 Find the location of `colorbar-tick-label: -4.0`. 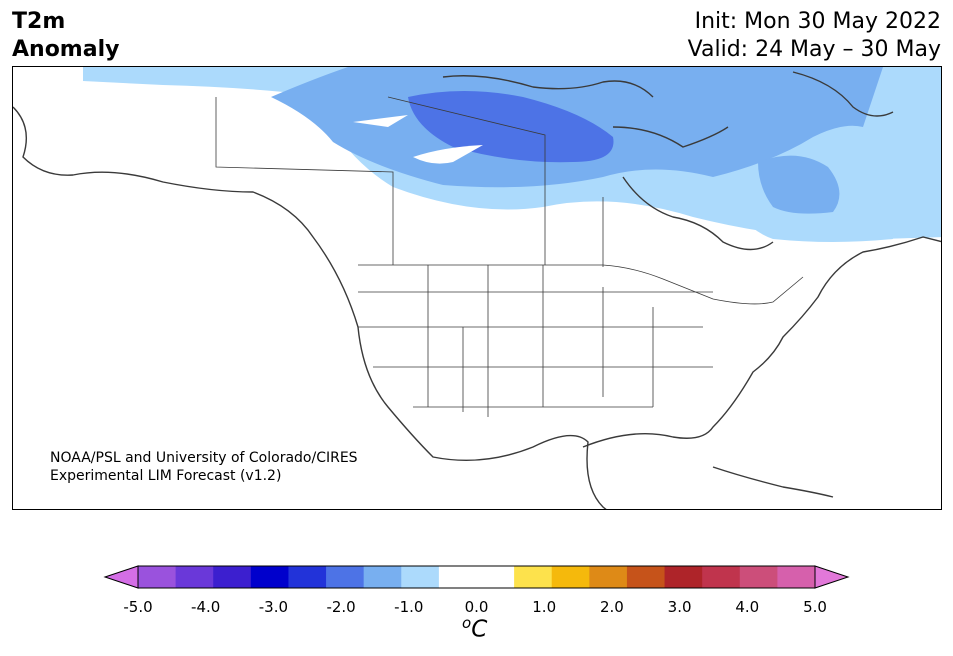

colorbar-tick-label: -4.0 is located at coordinates (206, 607).